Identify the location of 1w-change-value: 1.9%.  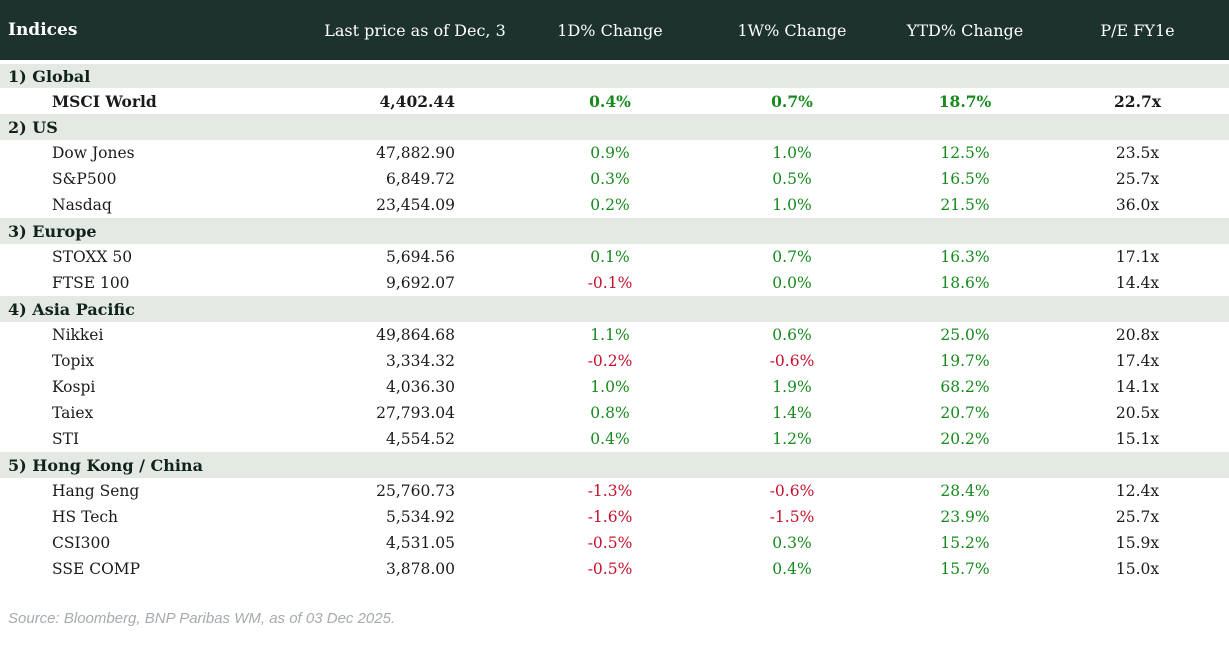
(792, 387).